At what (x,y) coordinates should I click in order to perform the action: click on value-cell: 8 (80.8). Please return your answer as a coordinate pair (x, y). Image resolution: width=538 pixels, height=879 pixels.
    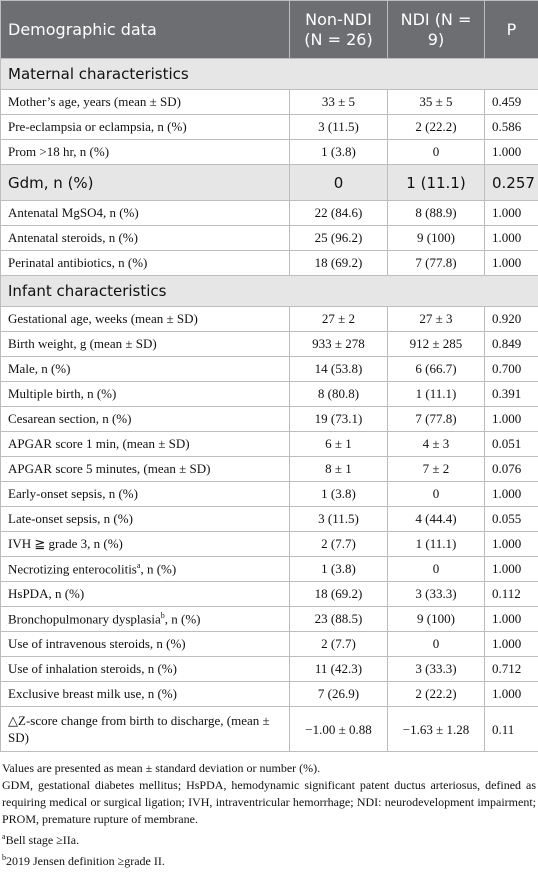
    Looking at the image, I should click on (338, 394).